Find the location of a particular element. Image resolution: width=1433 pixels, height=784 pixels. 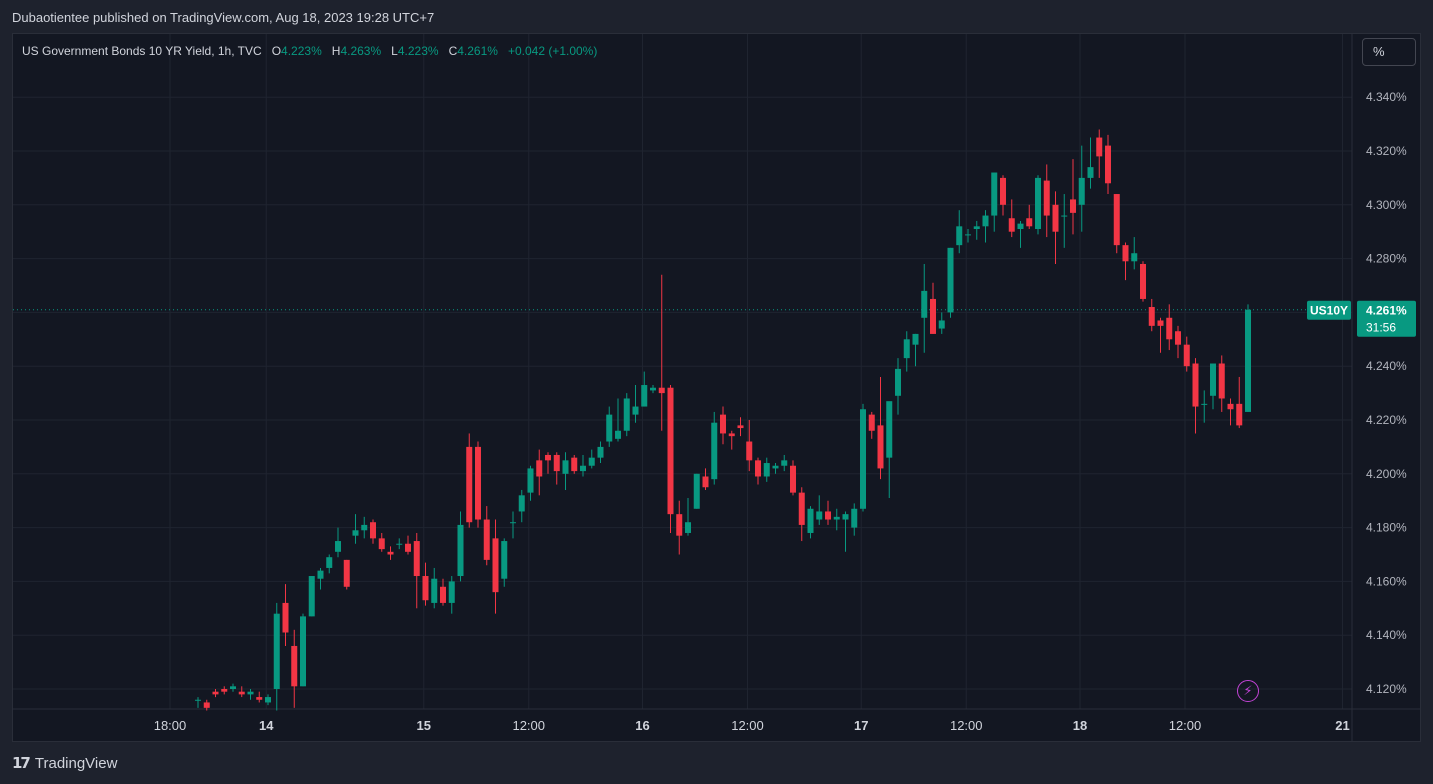

price-tag-value: 4.261% is located at coordinates (1386, 311).